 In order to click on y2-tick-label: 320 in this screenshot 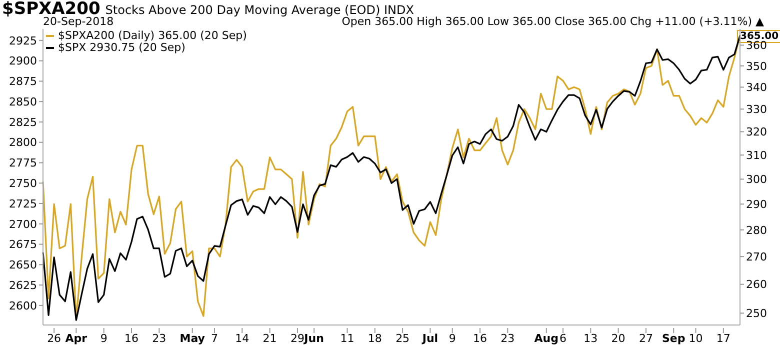, I will do `click(756, 132)`.